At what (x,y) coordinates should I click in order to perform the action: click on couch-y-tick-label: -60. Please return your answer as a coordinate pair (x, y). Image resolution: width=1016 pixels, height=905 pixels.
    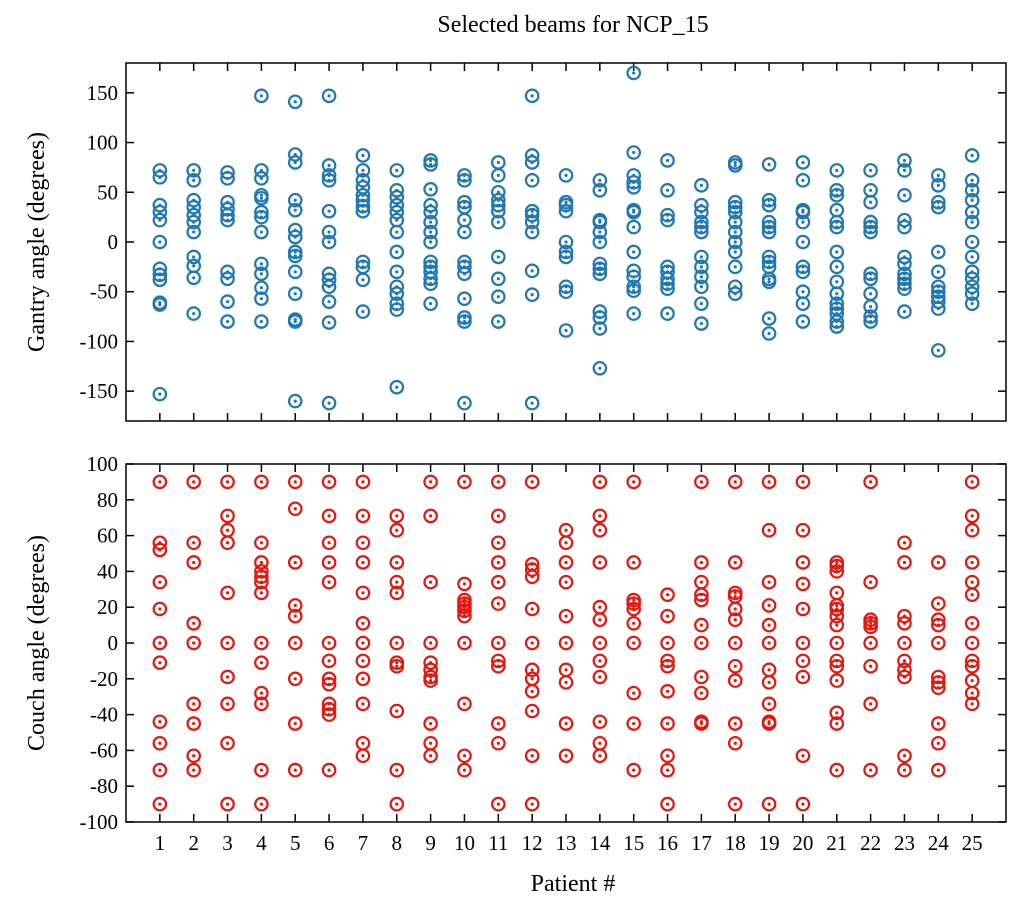
    Looking at the image, I should click on (104, 750).